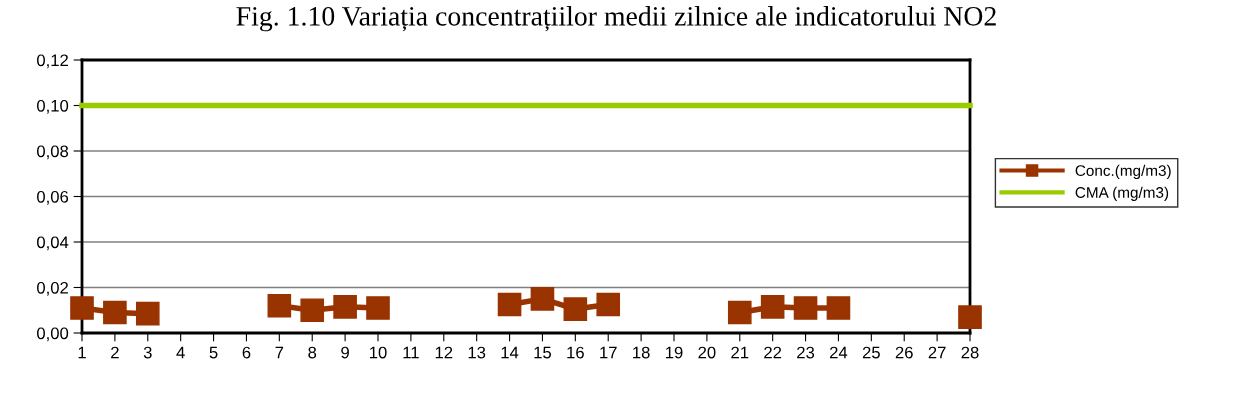 Image resolution: width=1233 pixels, height=407 pixels. I want to click on x-tick-label: 12, so click(444, 352).